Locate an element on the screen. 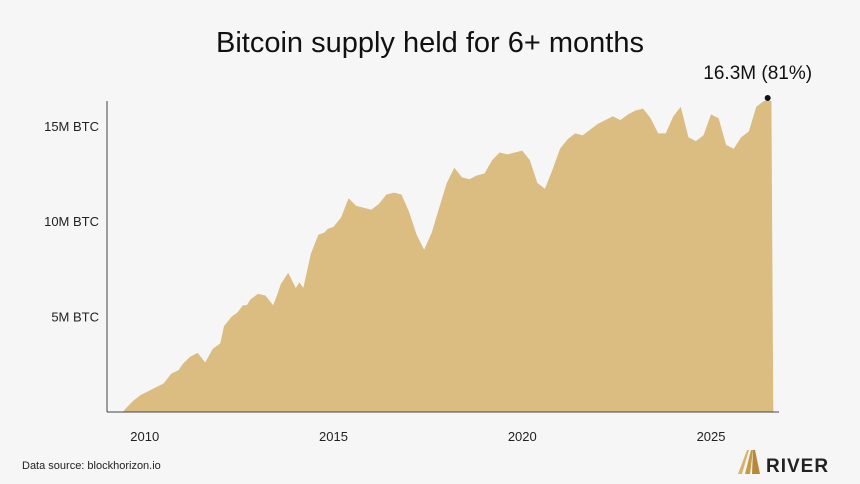  x-tick-label: 2020 is located at coordinates (522, 436).